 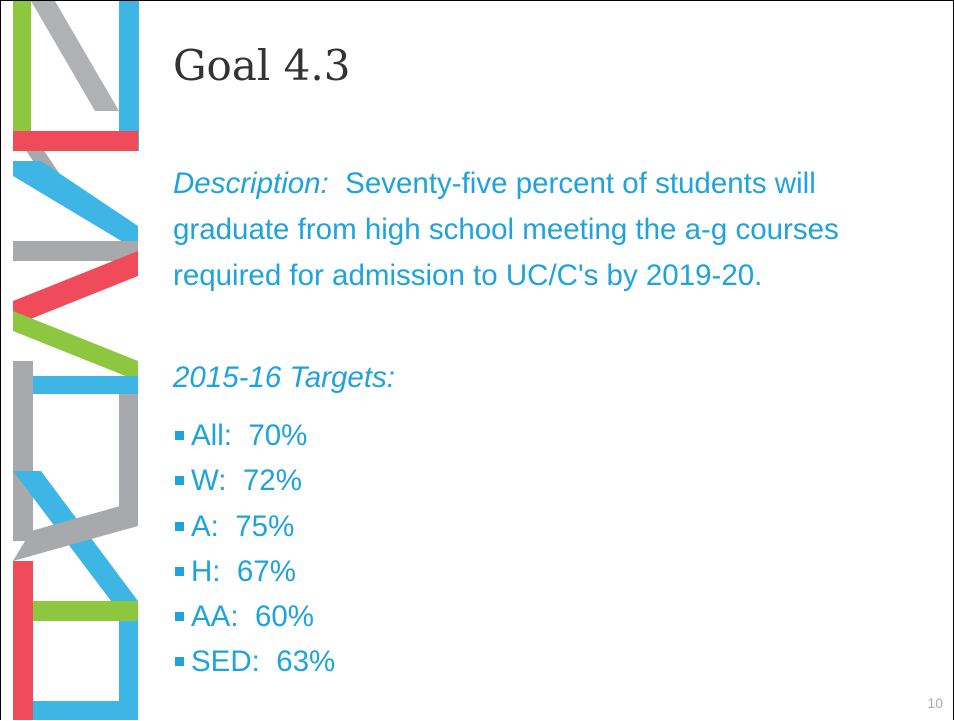 What do you see at coordinates (935, 703) in the screenshot?
I see `page-number: 10` at bounding box center [935, 703].